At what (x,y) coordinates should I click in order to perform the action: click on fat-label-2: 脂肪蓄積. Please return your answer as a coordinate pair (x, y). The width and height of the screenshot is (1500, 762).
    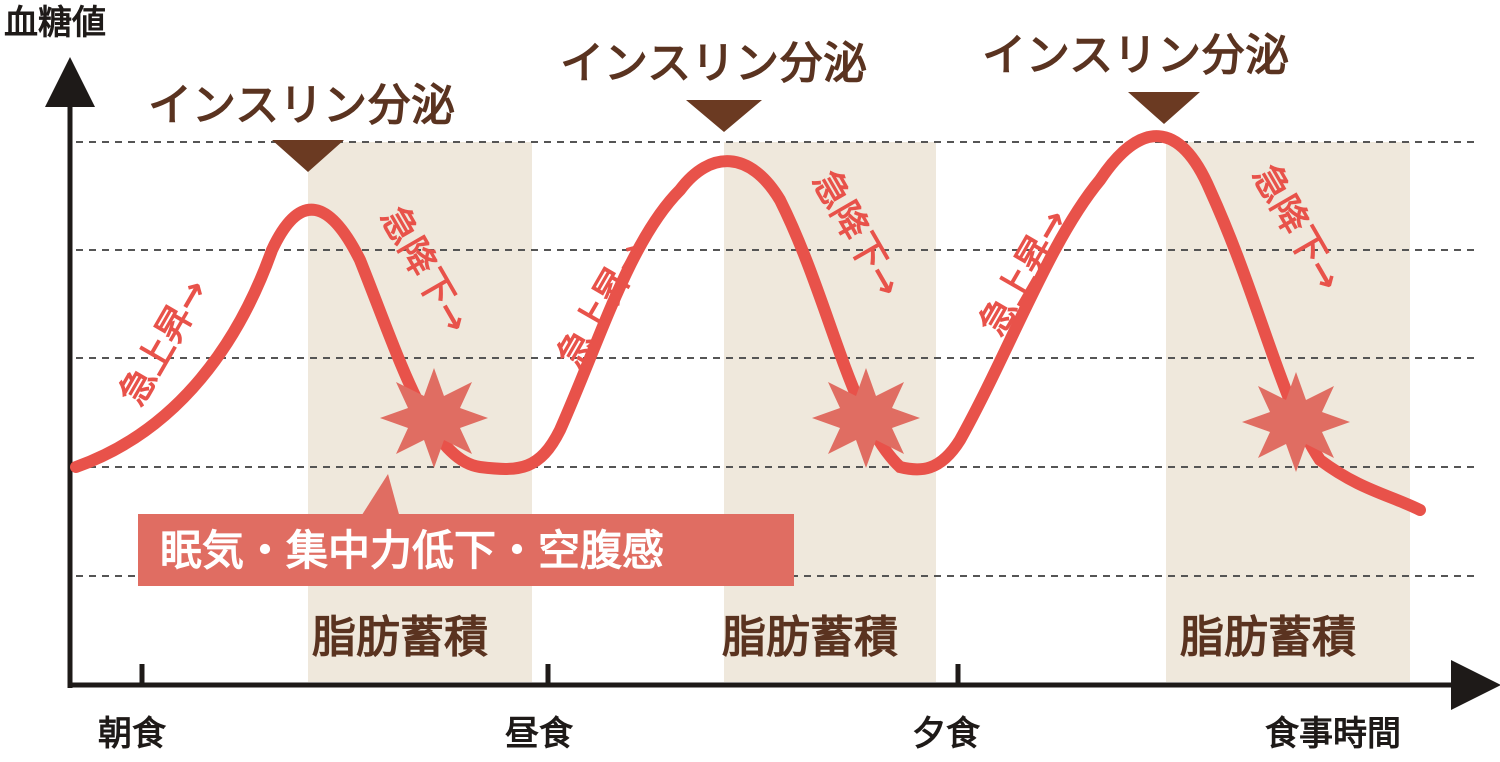
    Looking at the image, I should click on (810, 637).